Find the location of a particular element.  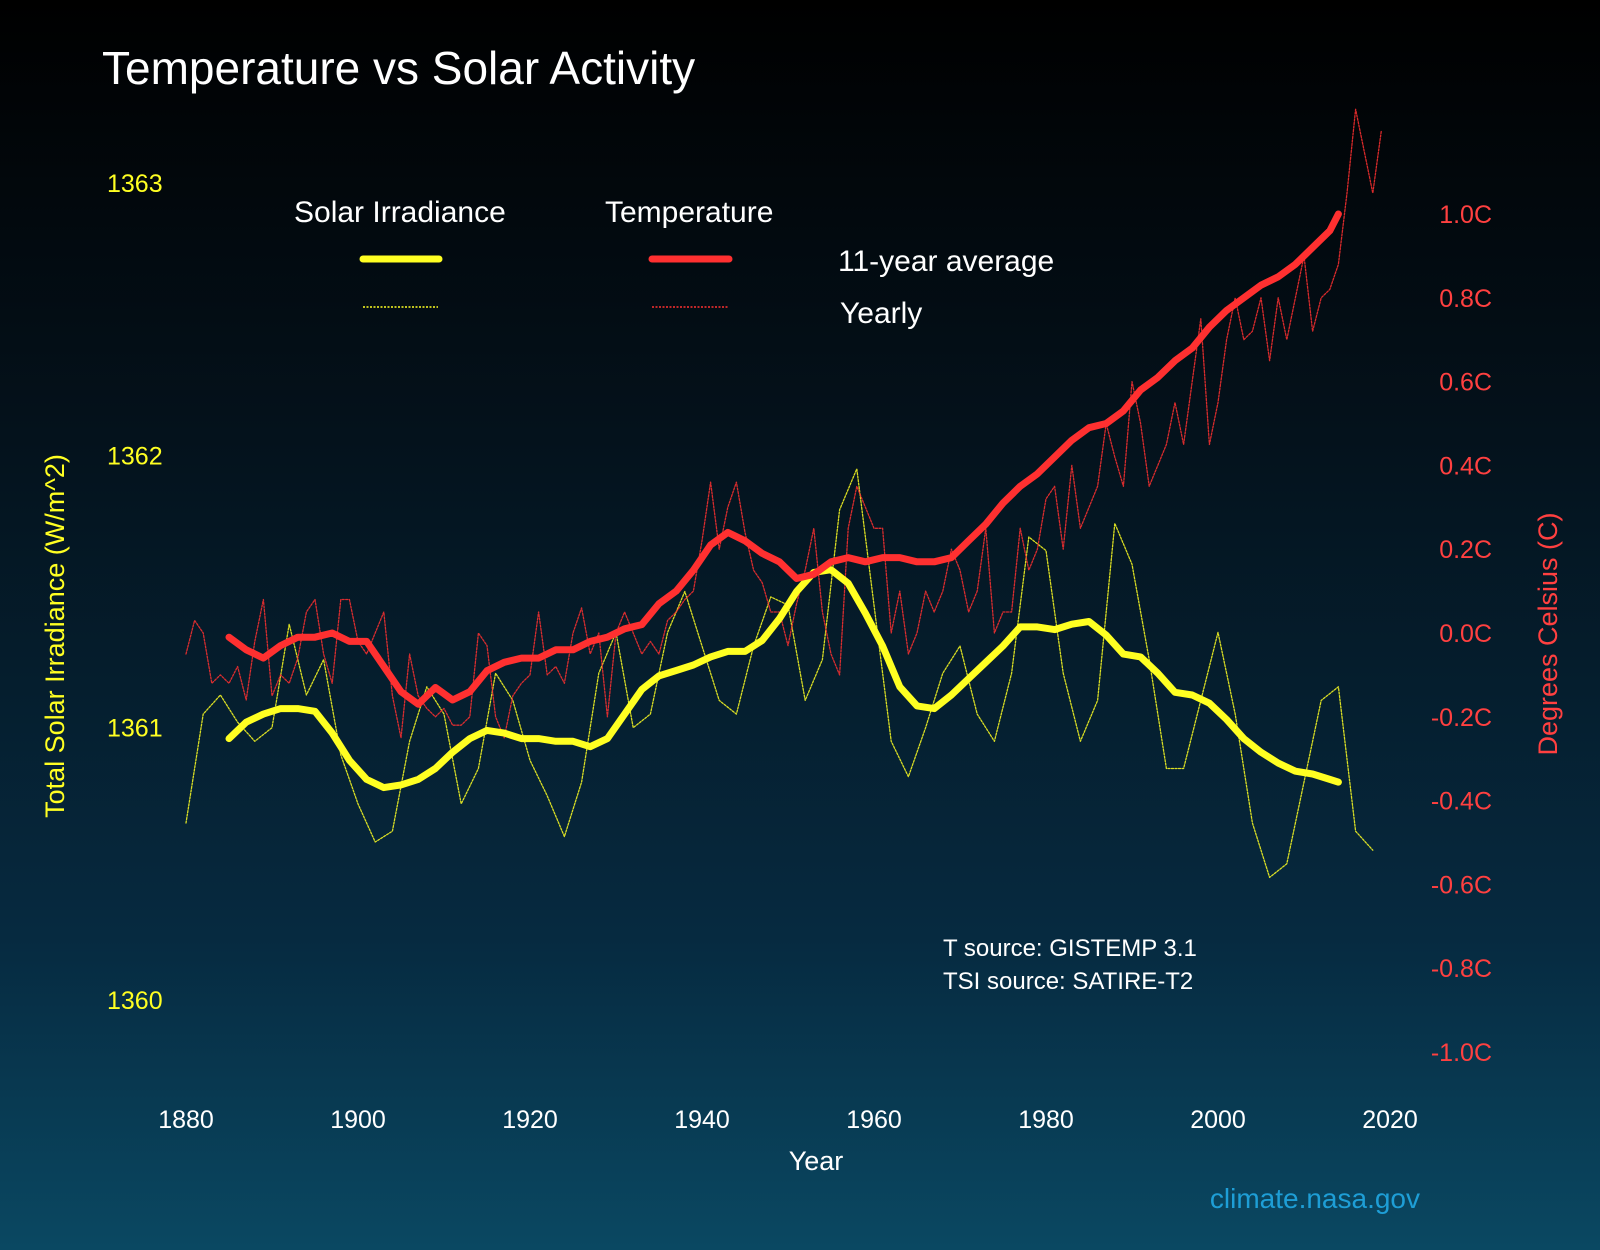

y-left-tick-labels: 1363 1362 1361 1360 is located at coordinates (135, 592).